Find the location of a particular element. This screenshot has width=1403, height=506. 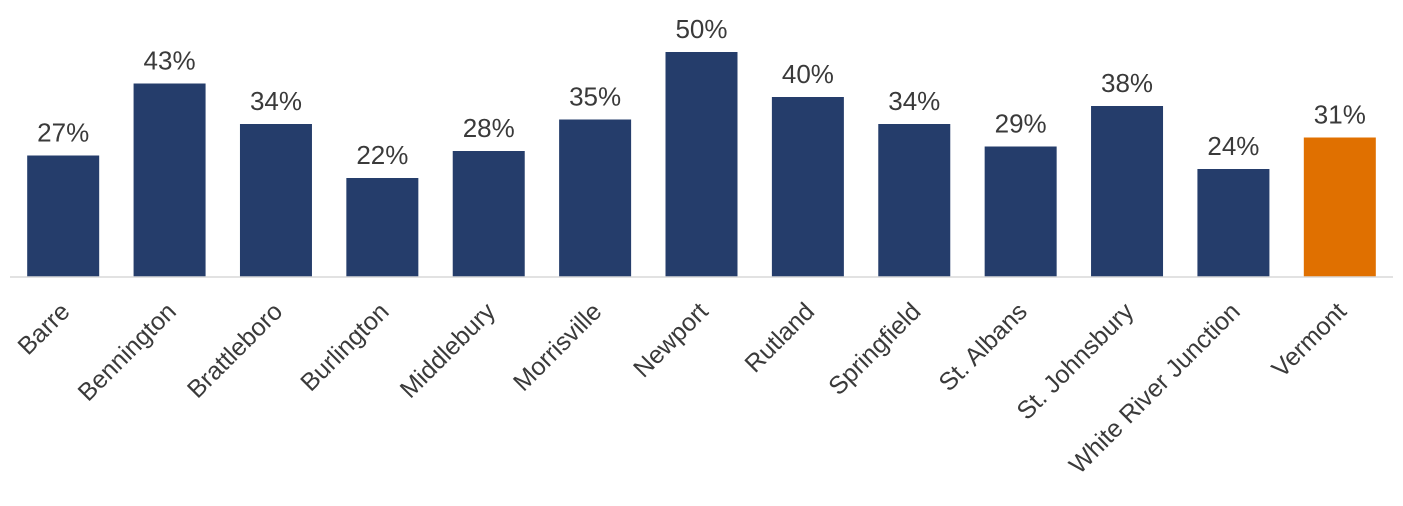

x-tick-label-brattleboro: Brattleboro is located at coordinates (235, 350).